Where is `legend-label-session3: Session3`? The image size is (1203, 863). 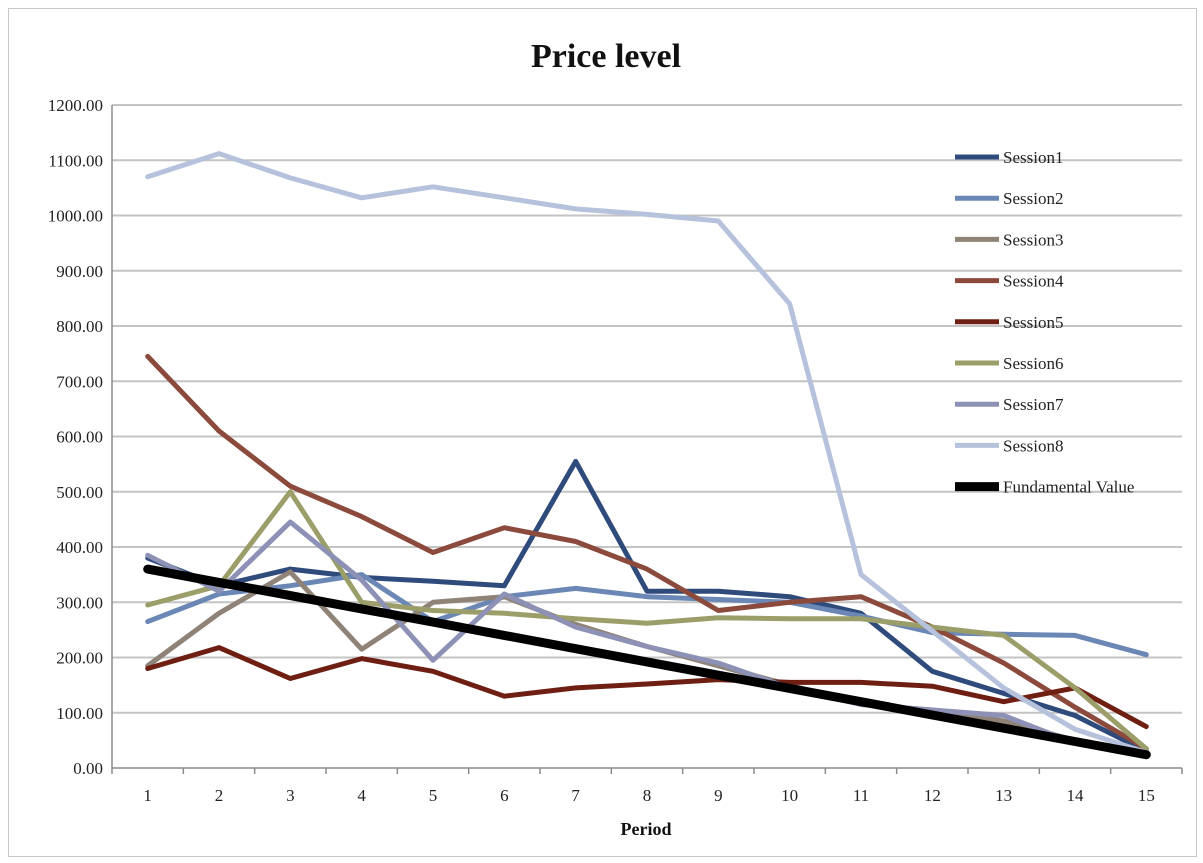
legend-label-session3: Session3 is located at coordinates (1033, 239).